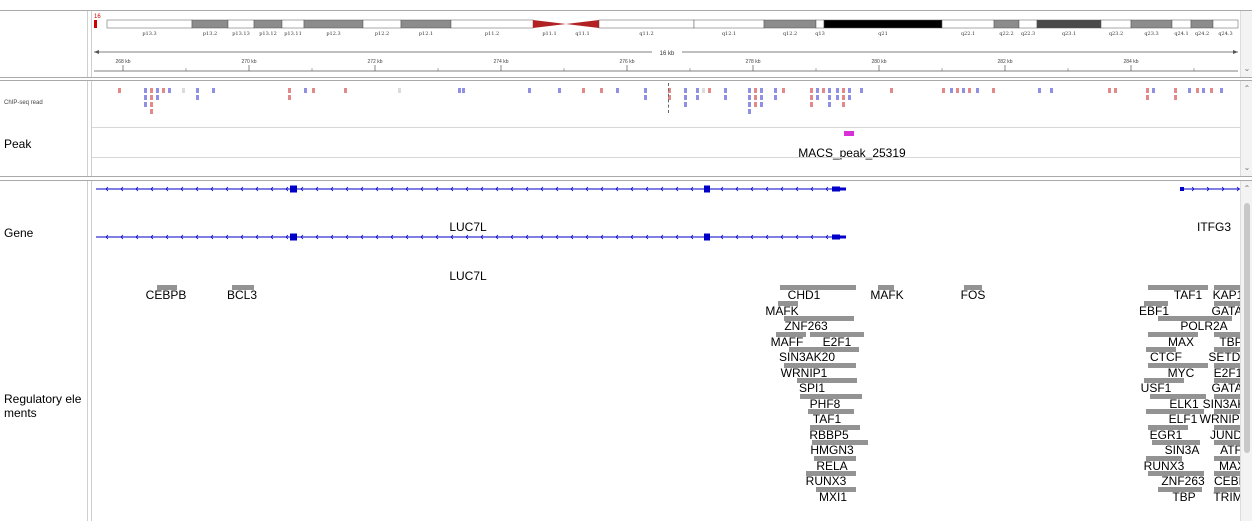 This screenshot has width=1252, height=521. What do you see at coordinates (18, 144) in the screenshot?
I see `track-name-peak: Peak` at bounding box center [18, 144].